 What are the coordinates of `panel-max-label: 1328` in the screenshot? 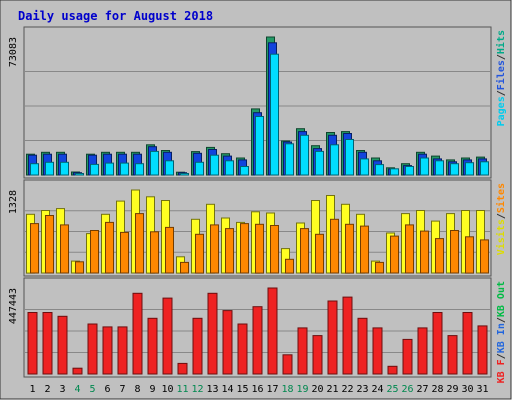 It's located at (13, 202).